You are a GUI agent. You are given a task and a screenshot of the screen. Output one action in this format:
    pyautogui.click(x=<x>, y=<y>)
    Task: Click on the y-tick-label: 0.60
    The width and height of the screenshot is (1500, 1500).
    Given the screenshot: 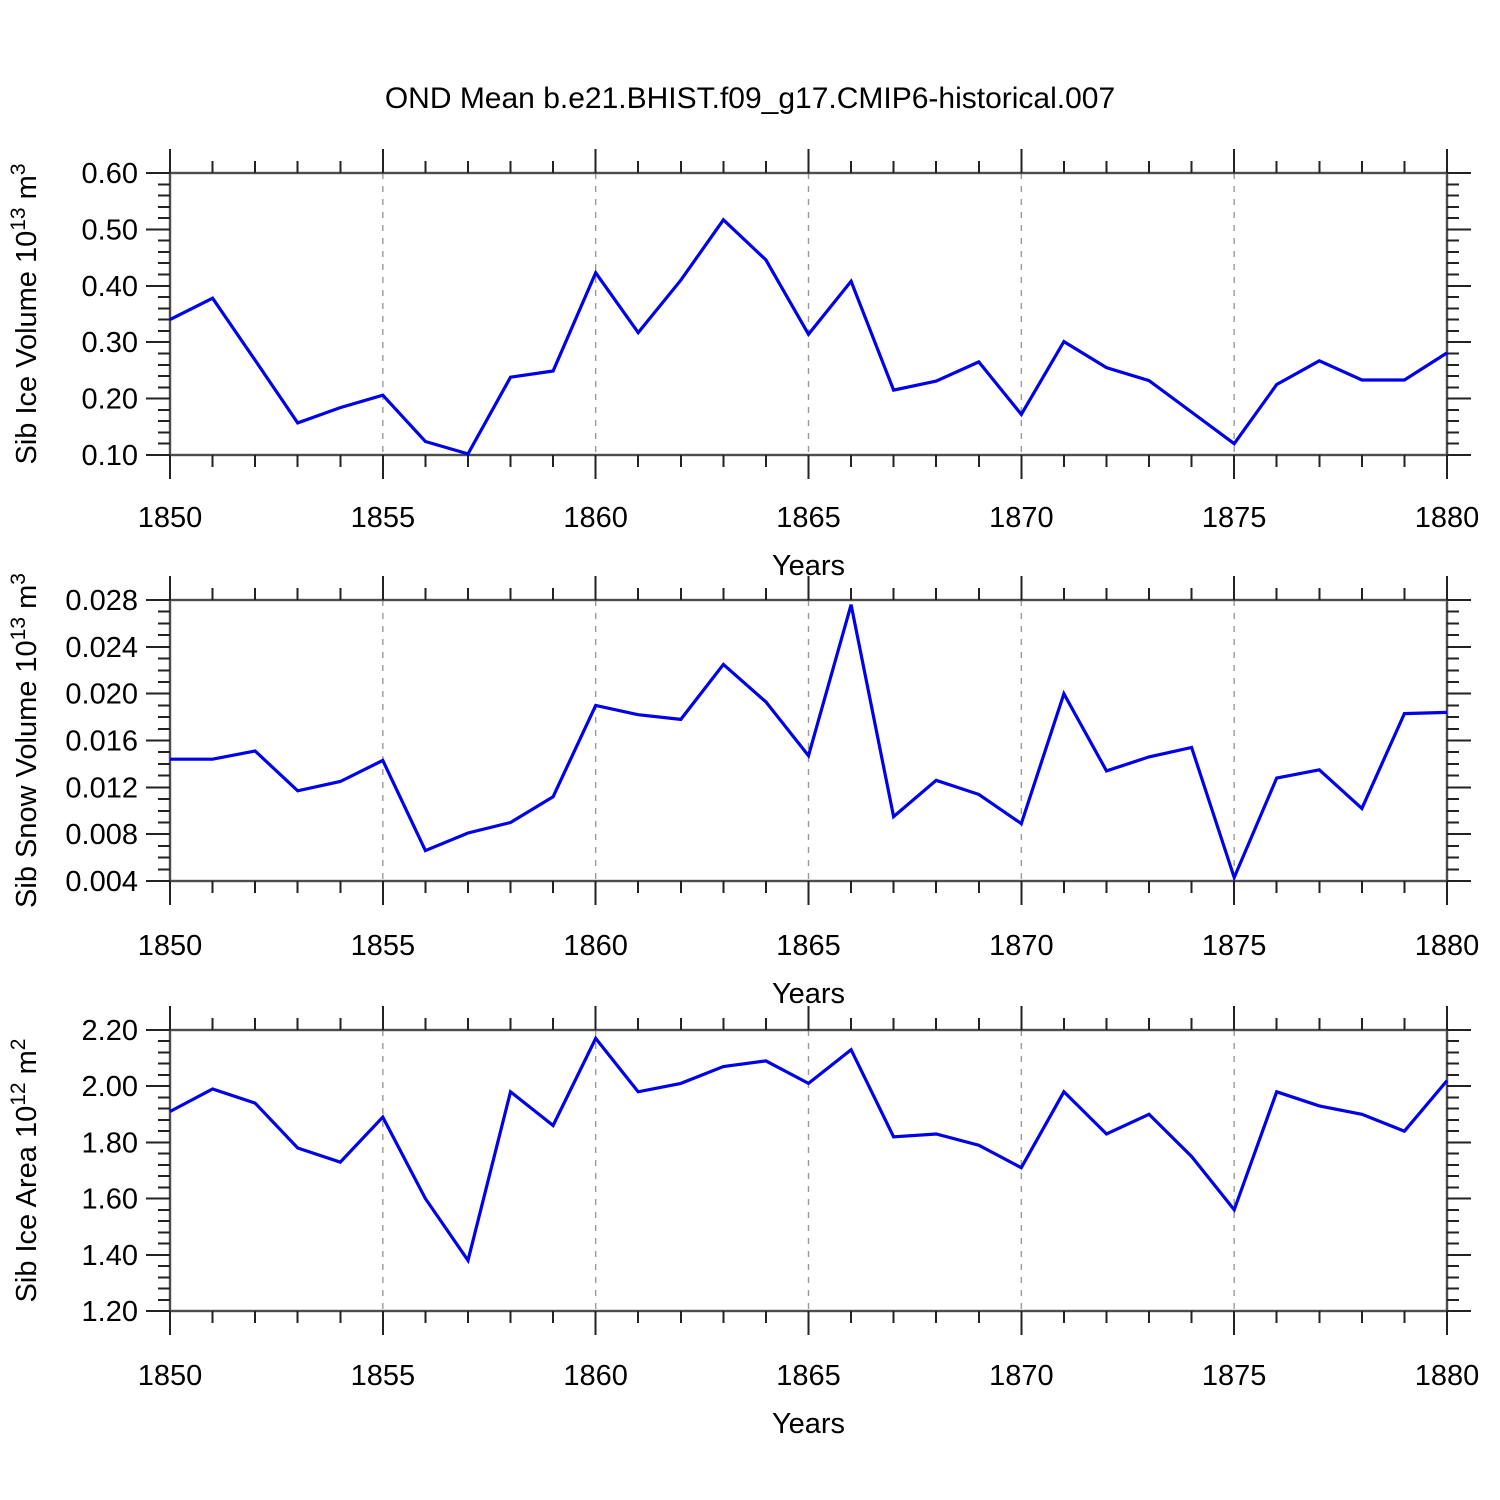 What is the action you would take?
    pyautogui.click(x=110, y=174)
    